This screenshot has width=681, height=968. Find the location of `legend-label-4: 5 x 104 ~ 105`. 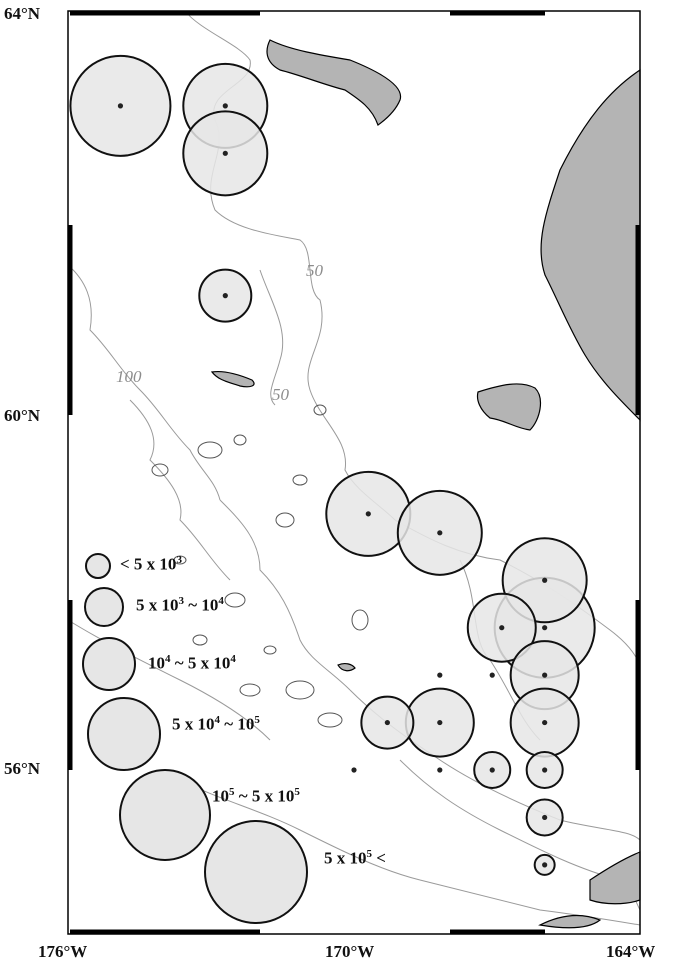

legend-label-4: 5 x 104 ~ 105 is located at coordinates (216, 724).